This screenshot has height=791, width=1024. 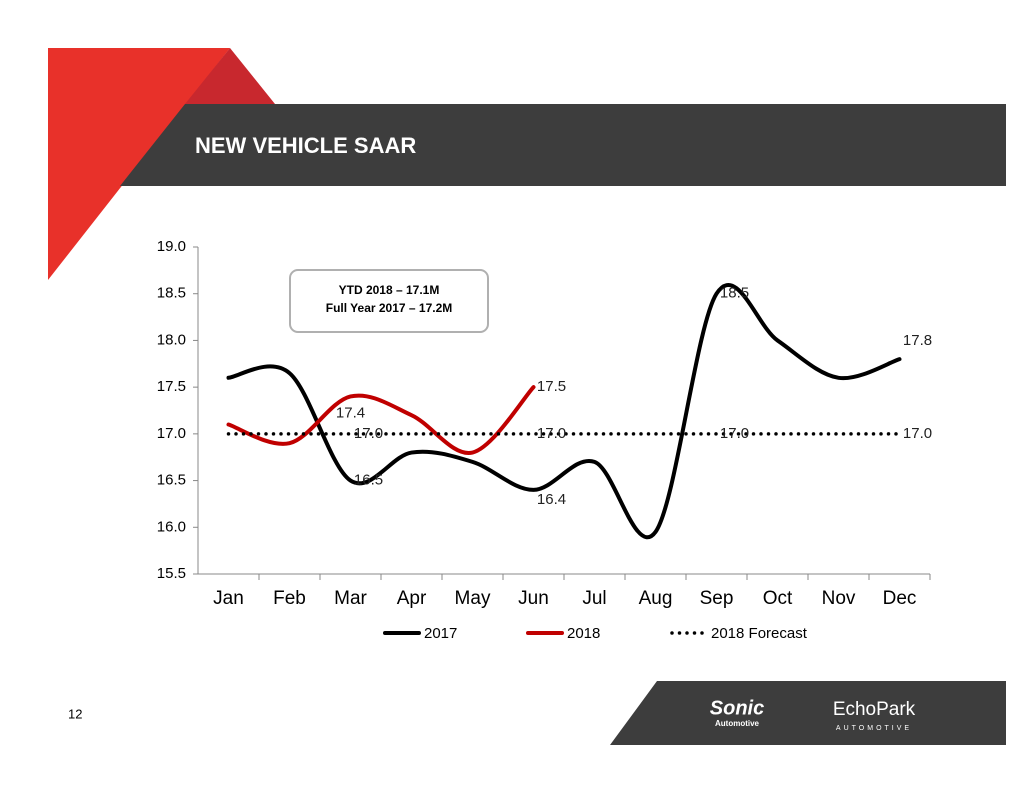 I want to click on data-label: 17.5, so click(x=551, y=386).